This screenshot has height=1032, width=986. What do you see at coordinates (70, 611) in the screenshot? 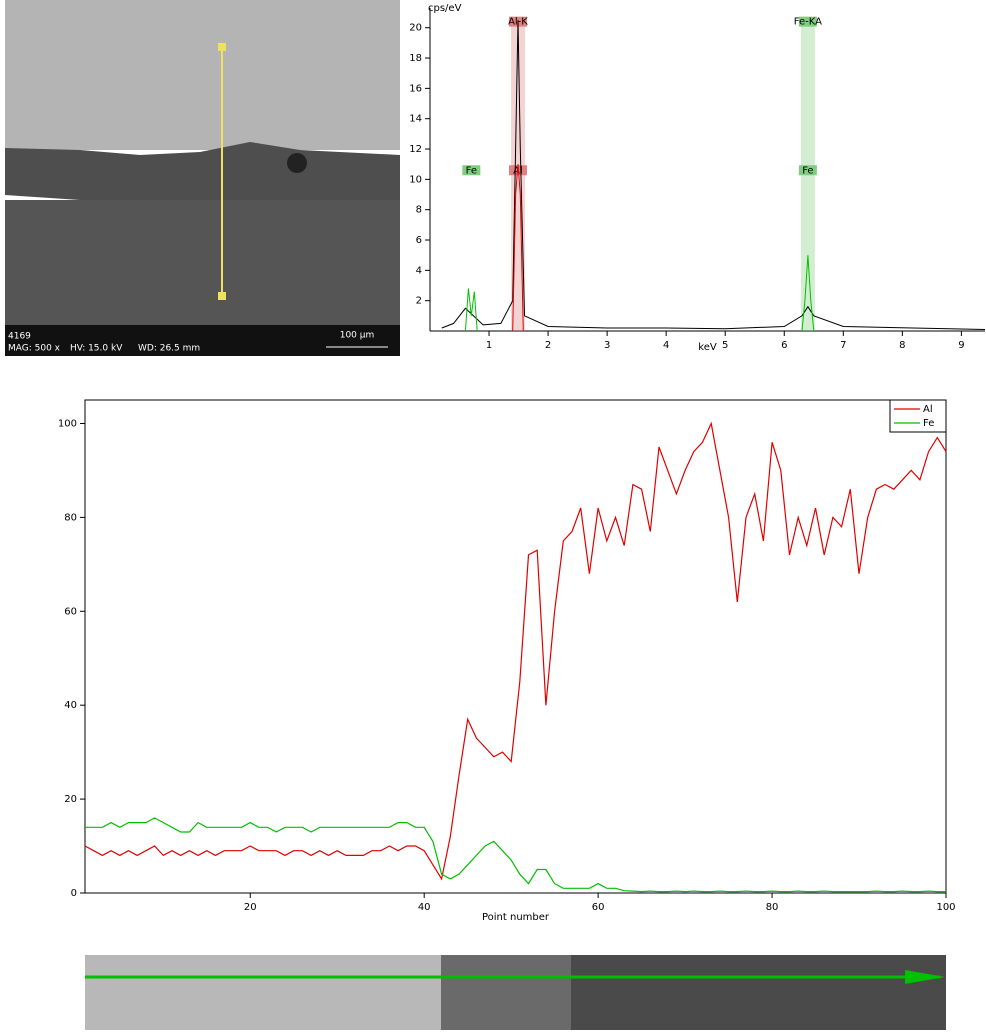
I see `y-tick-label: 60` at bounding box center [70, 611].